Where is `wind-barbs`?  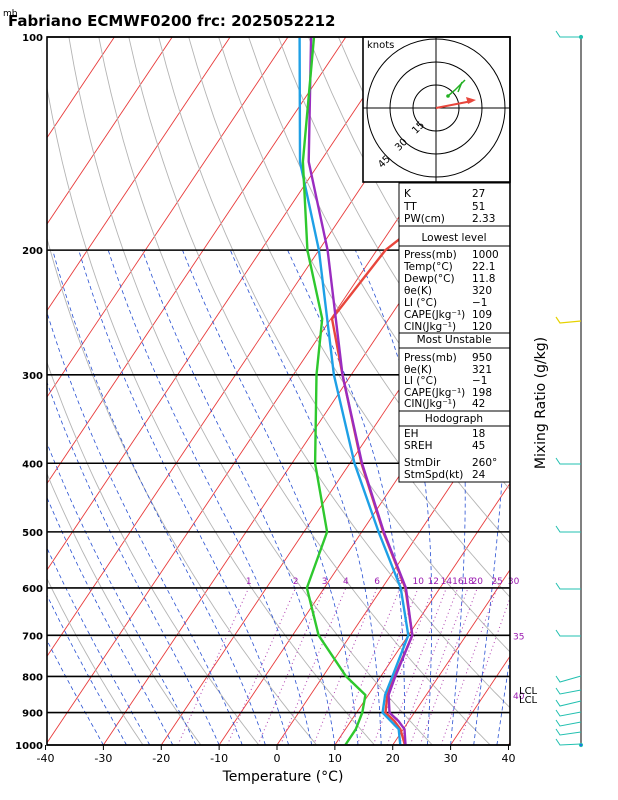 wind-barbs is located at coordinates (569, 389).